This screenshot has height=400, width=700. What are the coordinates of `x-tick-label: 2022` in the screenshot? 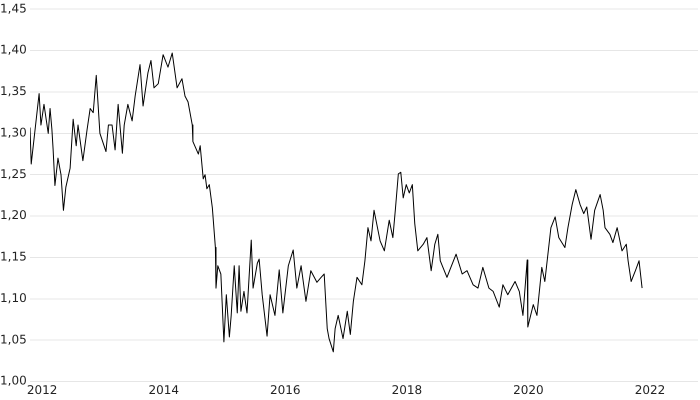 It's located at (650, 389).